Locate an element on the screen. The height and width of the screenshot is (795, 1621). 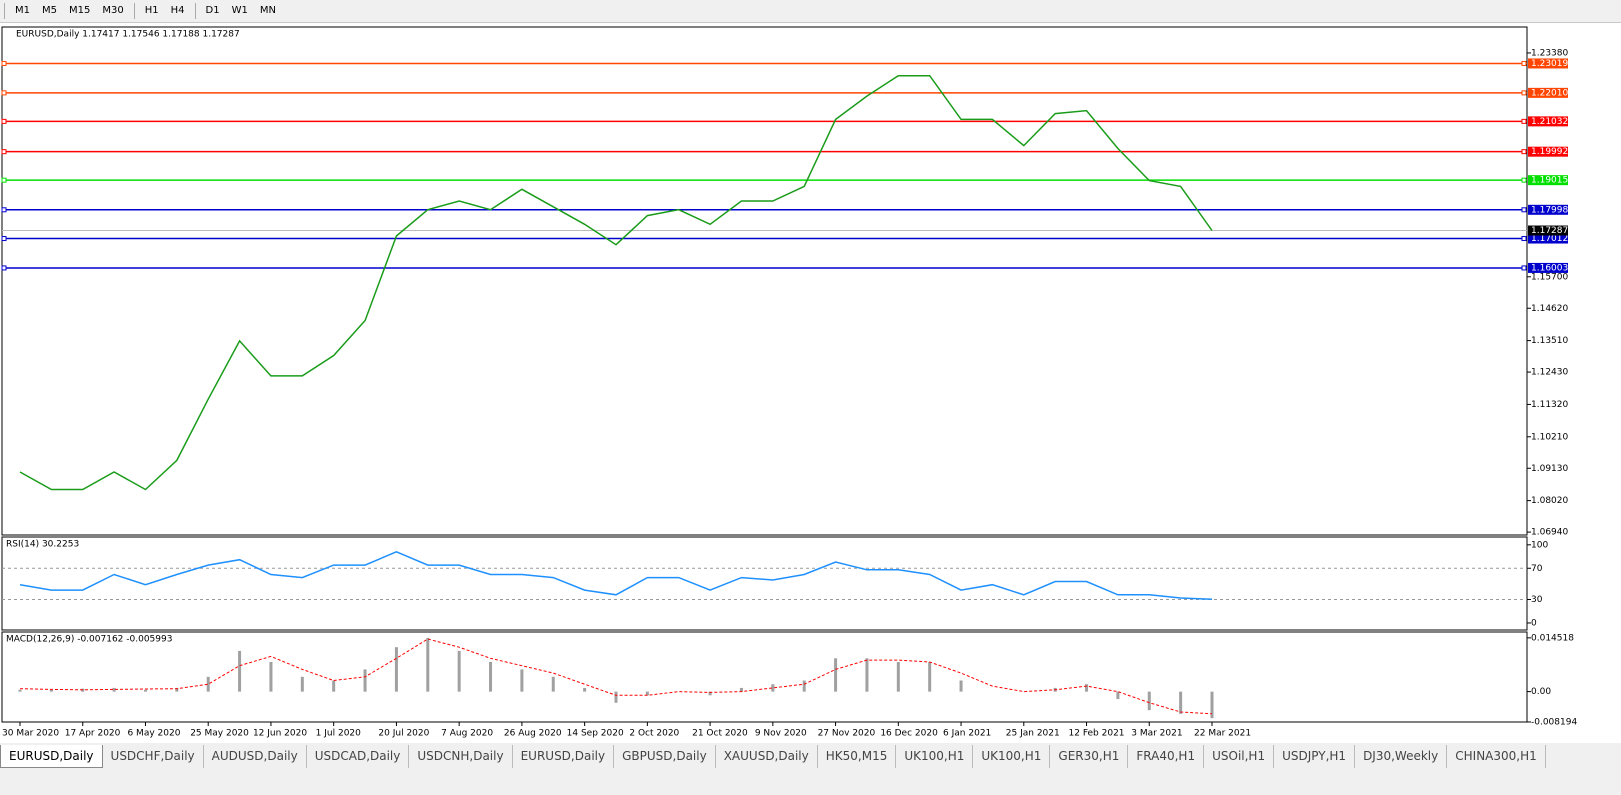
y-tick-label: 100 is located at coordinates (1539, 545).